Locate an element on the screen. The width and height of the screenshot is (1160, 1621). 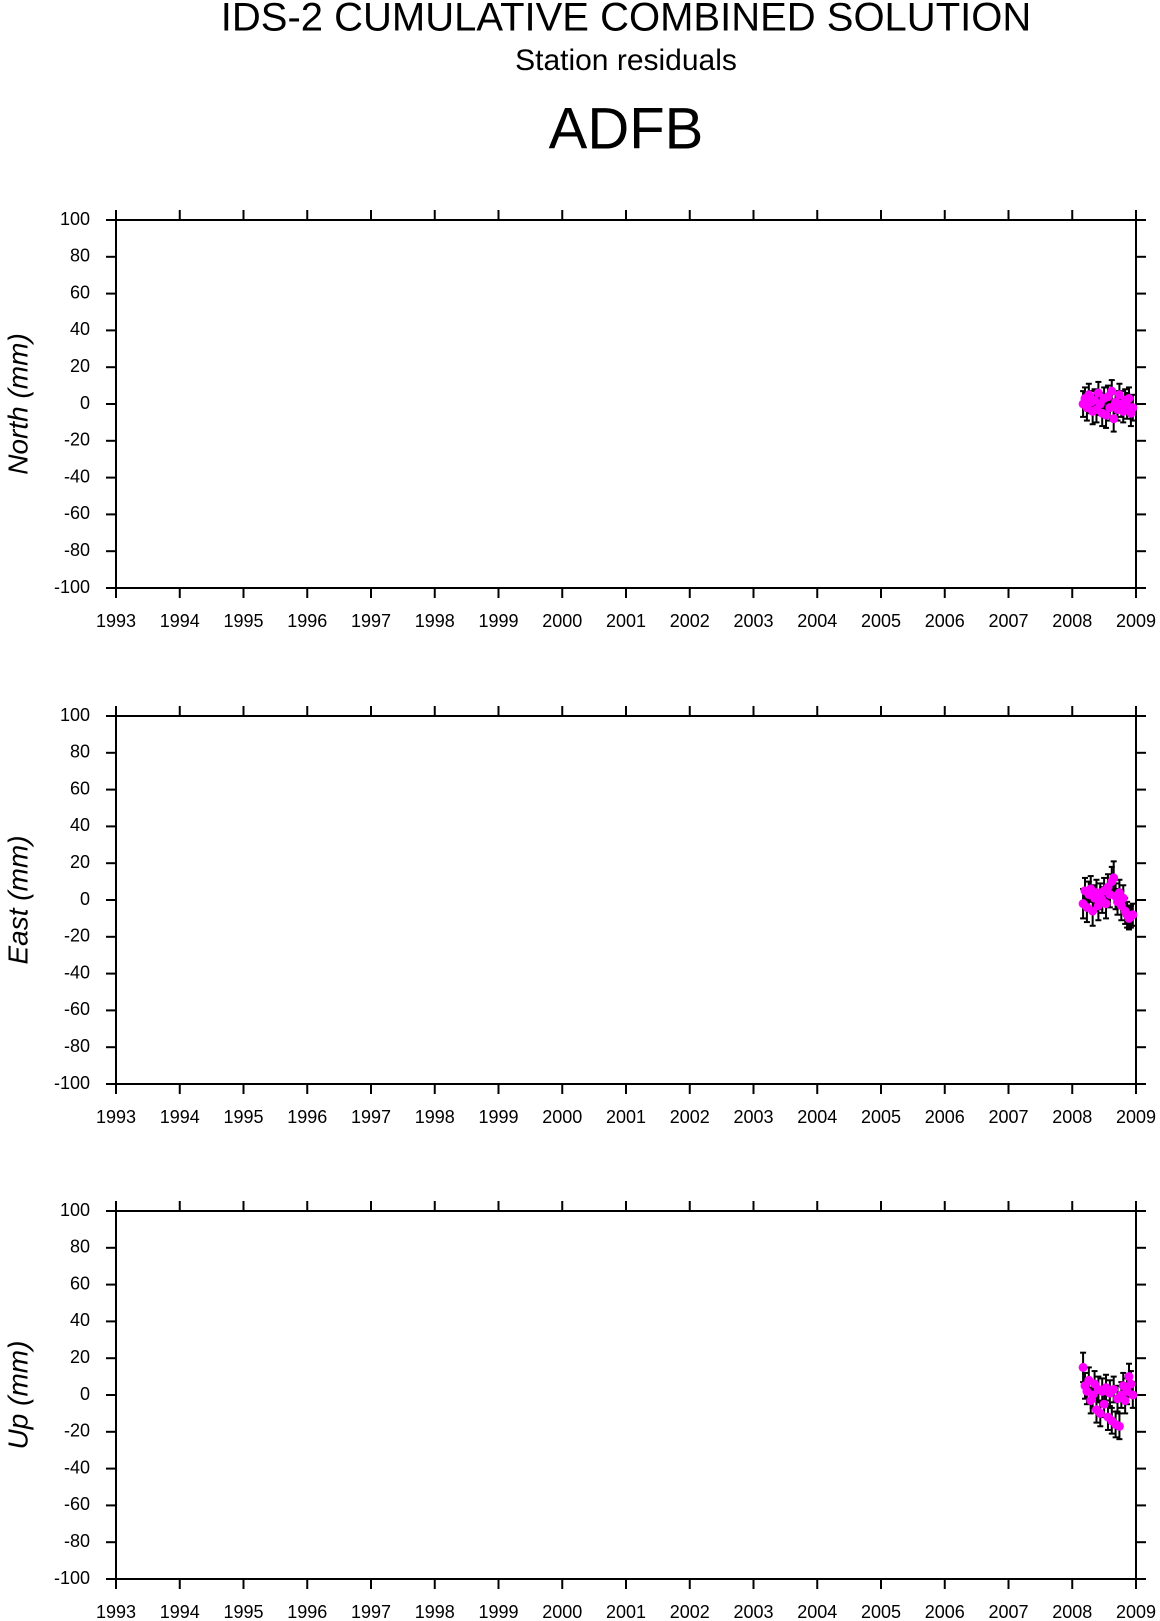
station-name: ADFB is located at coordinates (626, 128).